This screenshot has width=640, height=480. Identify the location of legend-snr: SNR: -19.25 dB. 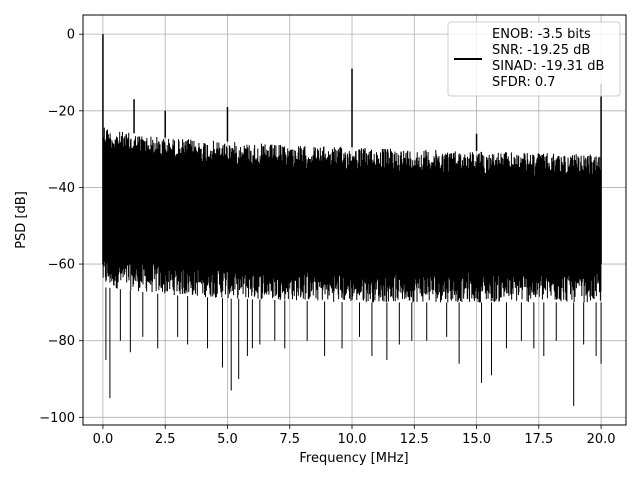
(541, 50).